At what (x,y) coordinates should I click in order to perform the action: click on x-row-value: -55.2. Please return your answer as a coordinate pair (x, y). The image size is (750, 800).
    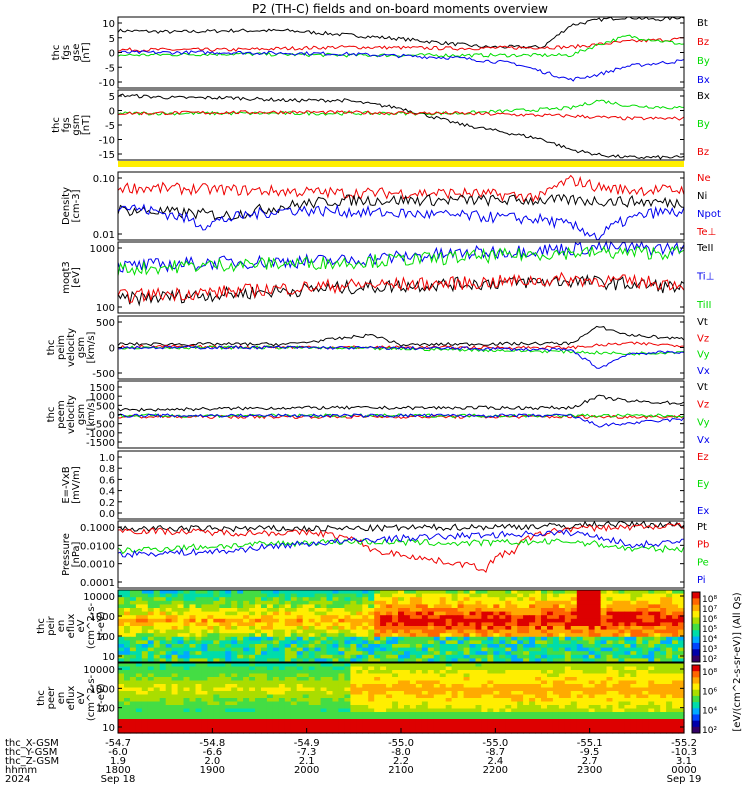
    Looking at the image, I should click on (684, 743).